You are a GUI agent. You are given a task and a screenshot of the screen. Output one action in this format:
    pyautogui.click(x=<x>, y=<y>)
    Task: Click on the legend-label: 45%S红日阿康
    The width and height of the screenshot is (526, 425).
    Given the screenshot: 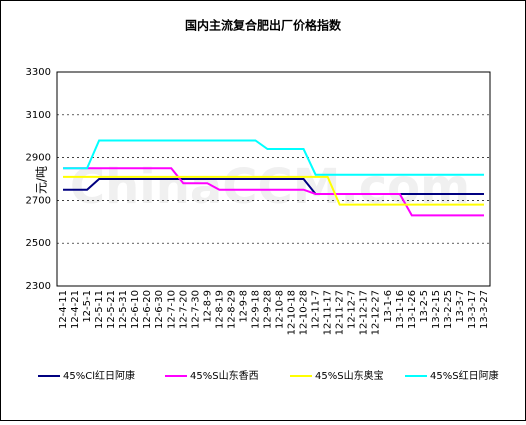 What is the action you would take?
    pyautogui.click(x=464, y=375)
    